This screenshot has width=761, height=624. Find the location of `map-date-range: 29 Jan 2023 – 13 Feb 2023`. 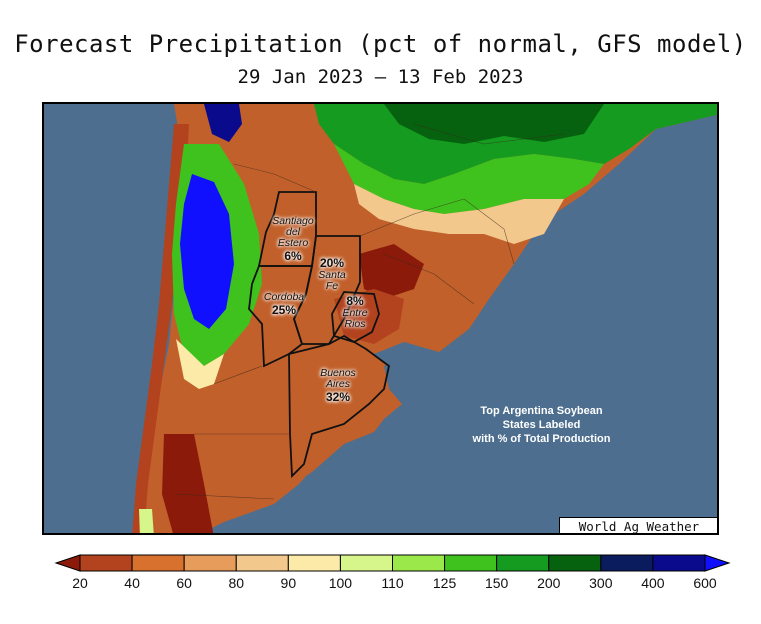

map-date-range: 29 Jan 2023 – 13 Feb 2023 is located at coordinates (380, 77).